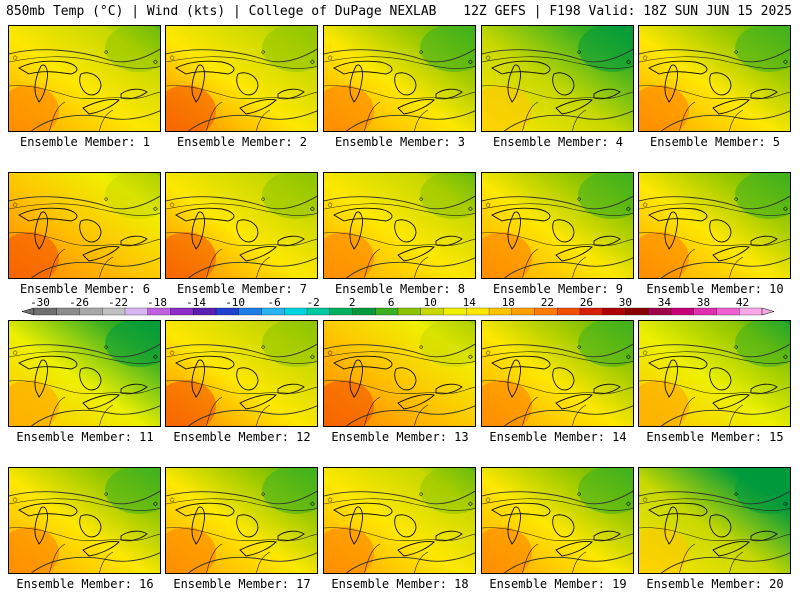 Image resolution: width=800 pixels, height=600 pixels. What do you see at coordinates (400, 437) in the screenshot?
I see `ensemble-member-label: Ensemble Member: 13` at bounding box center [400, 437].